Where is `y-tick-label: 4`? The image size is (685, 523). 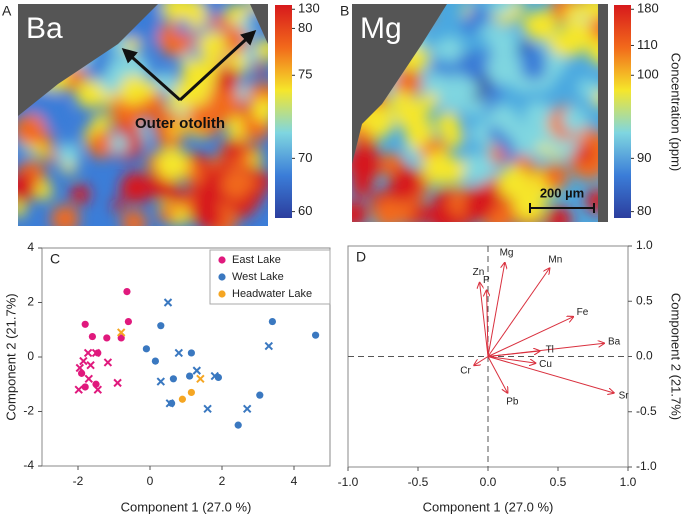 y-tick-label: 4 is located at coordinates (30, 247).